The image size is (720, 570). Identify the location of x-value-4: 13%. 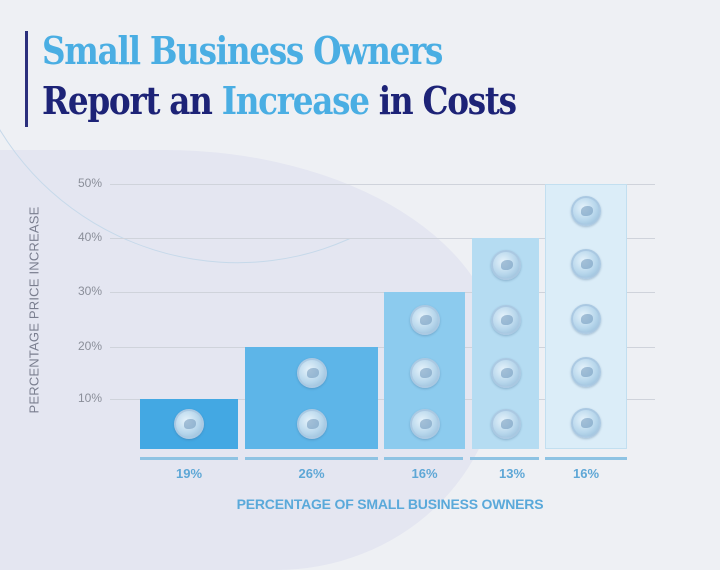
(512, 473).